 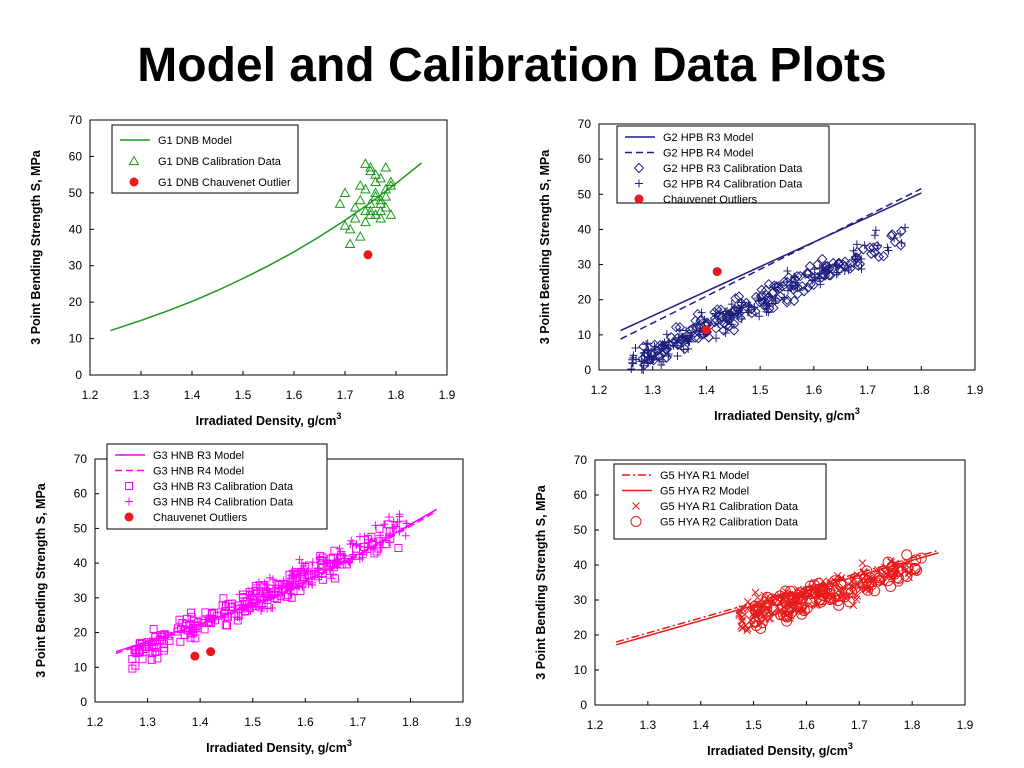 What do you see at coordinates (706, 330) in the screenshot?
I see `outlier-point` at bounding box center [706, 330].